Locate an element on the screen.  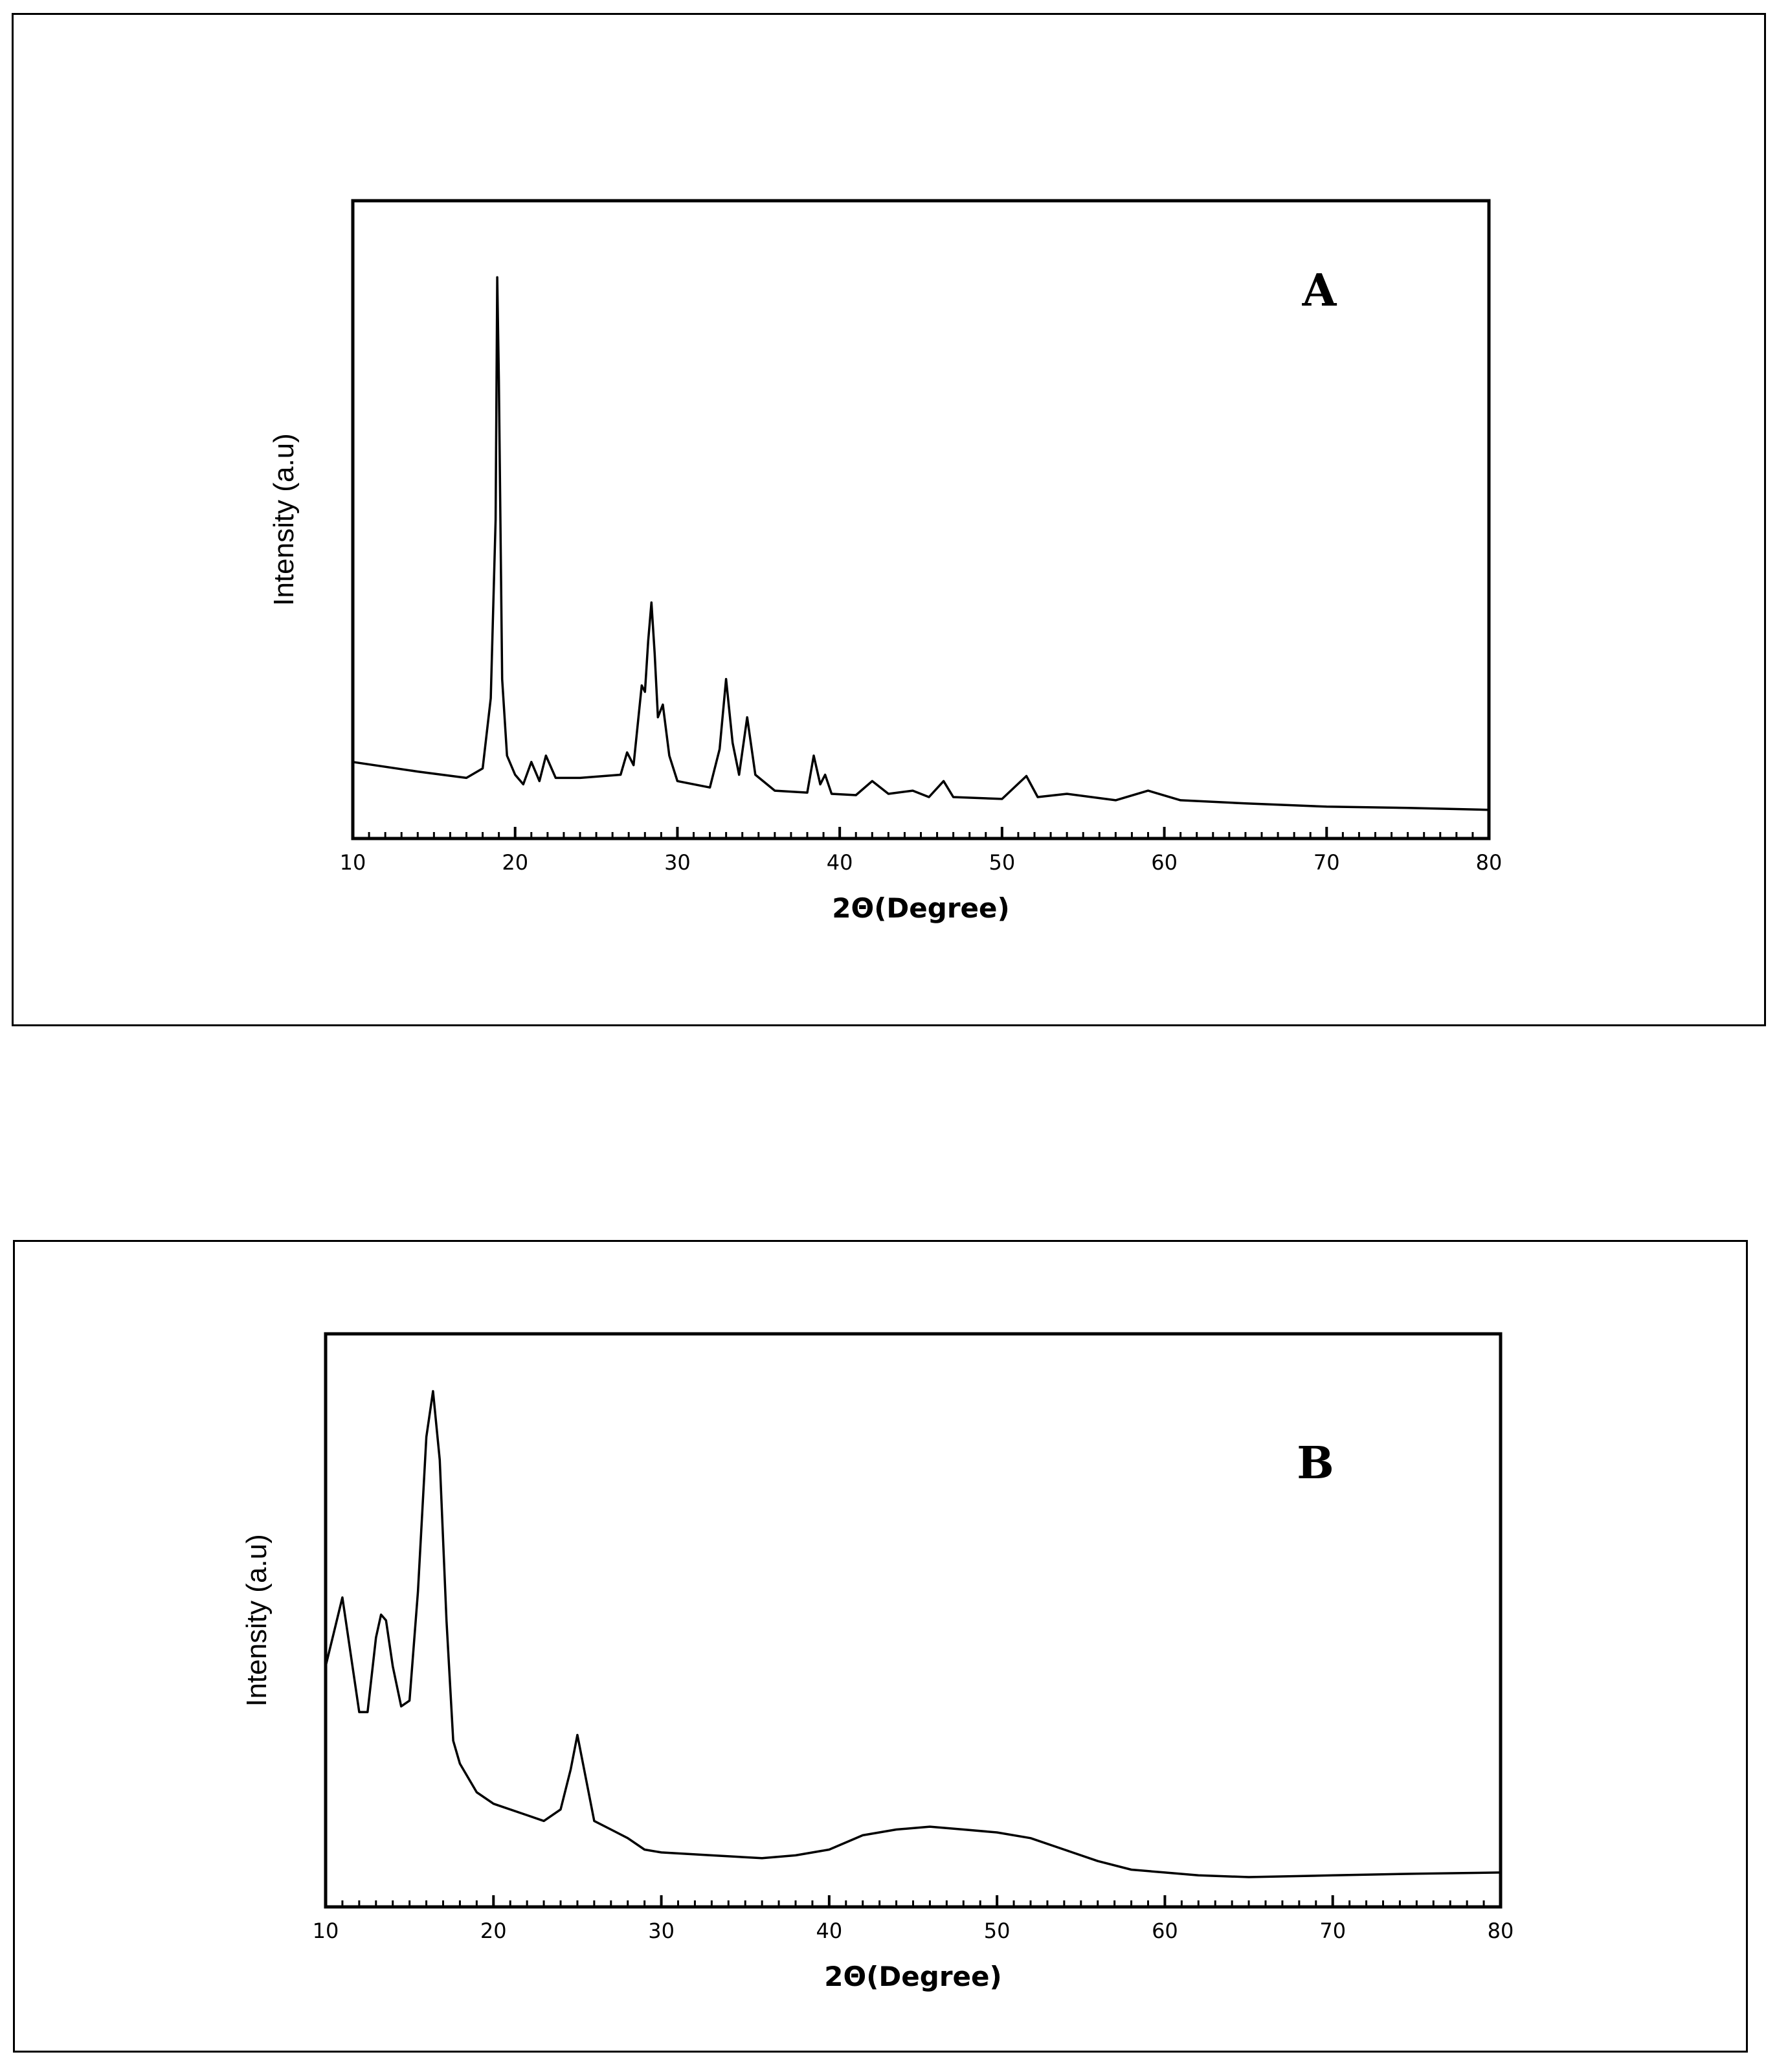
panel-label: A is located at coordinates (1319, 291).